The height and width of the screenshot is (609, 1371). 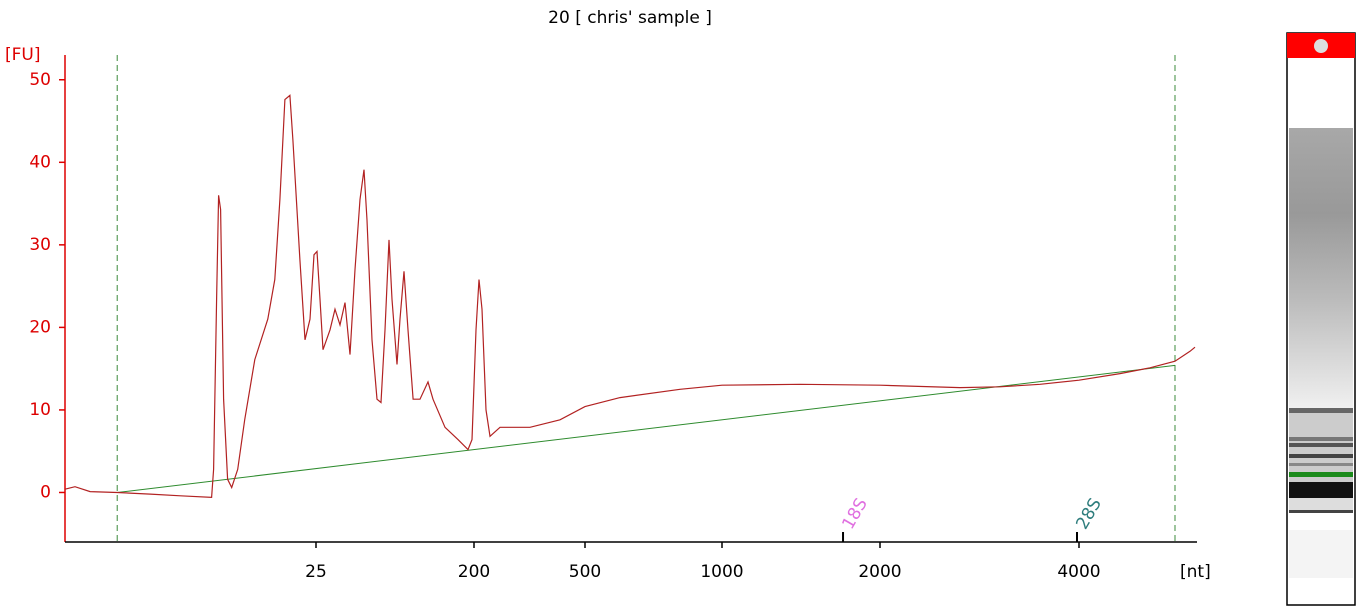 I want to click on x-tick-label: 4000, so click(x=1078, y=572).